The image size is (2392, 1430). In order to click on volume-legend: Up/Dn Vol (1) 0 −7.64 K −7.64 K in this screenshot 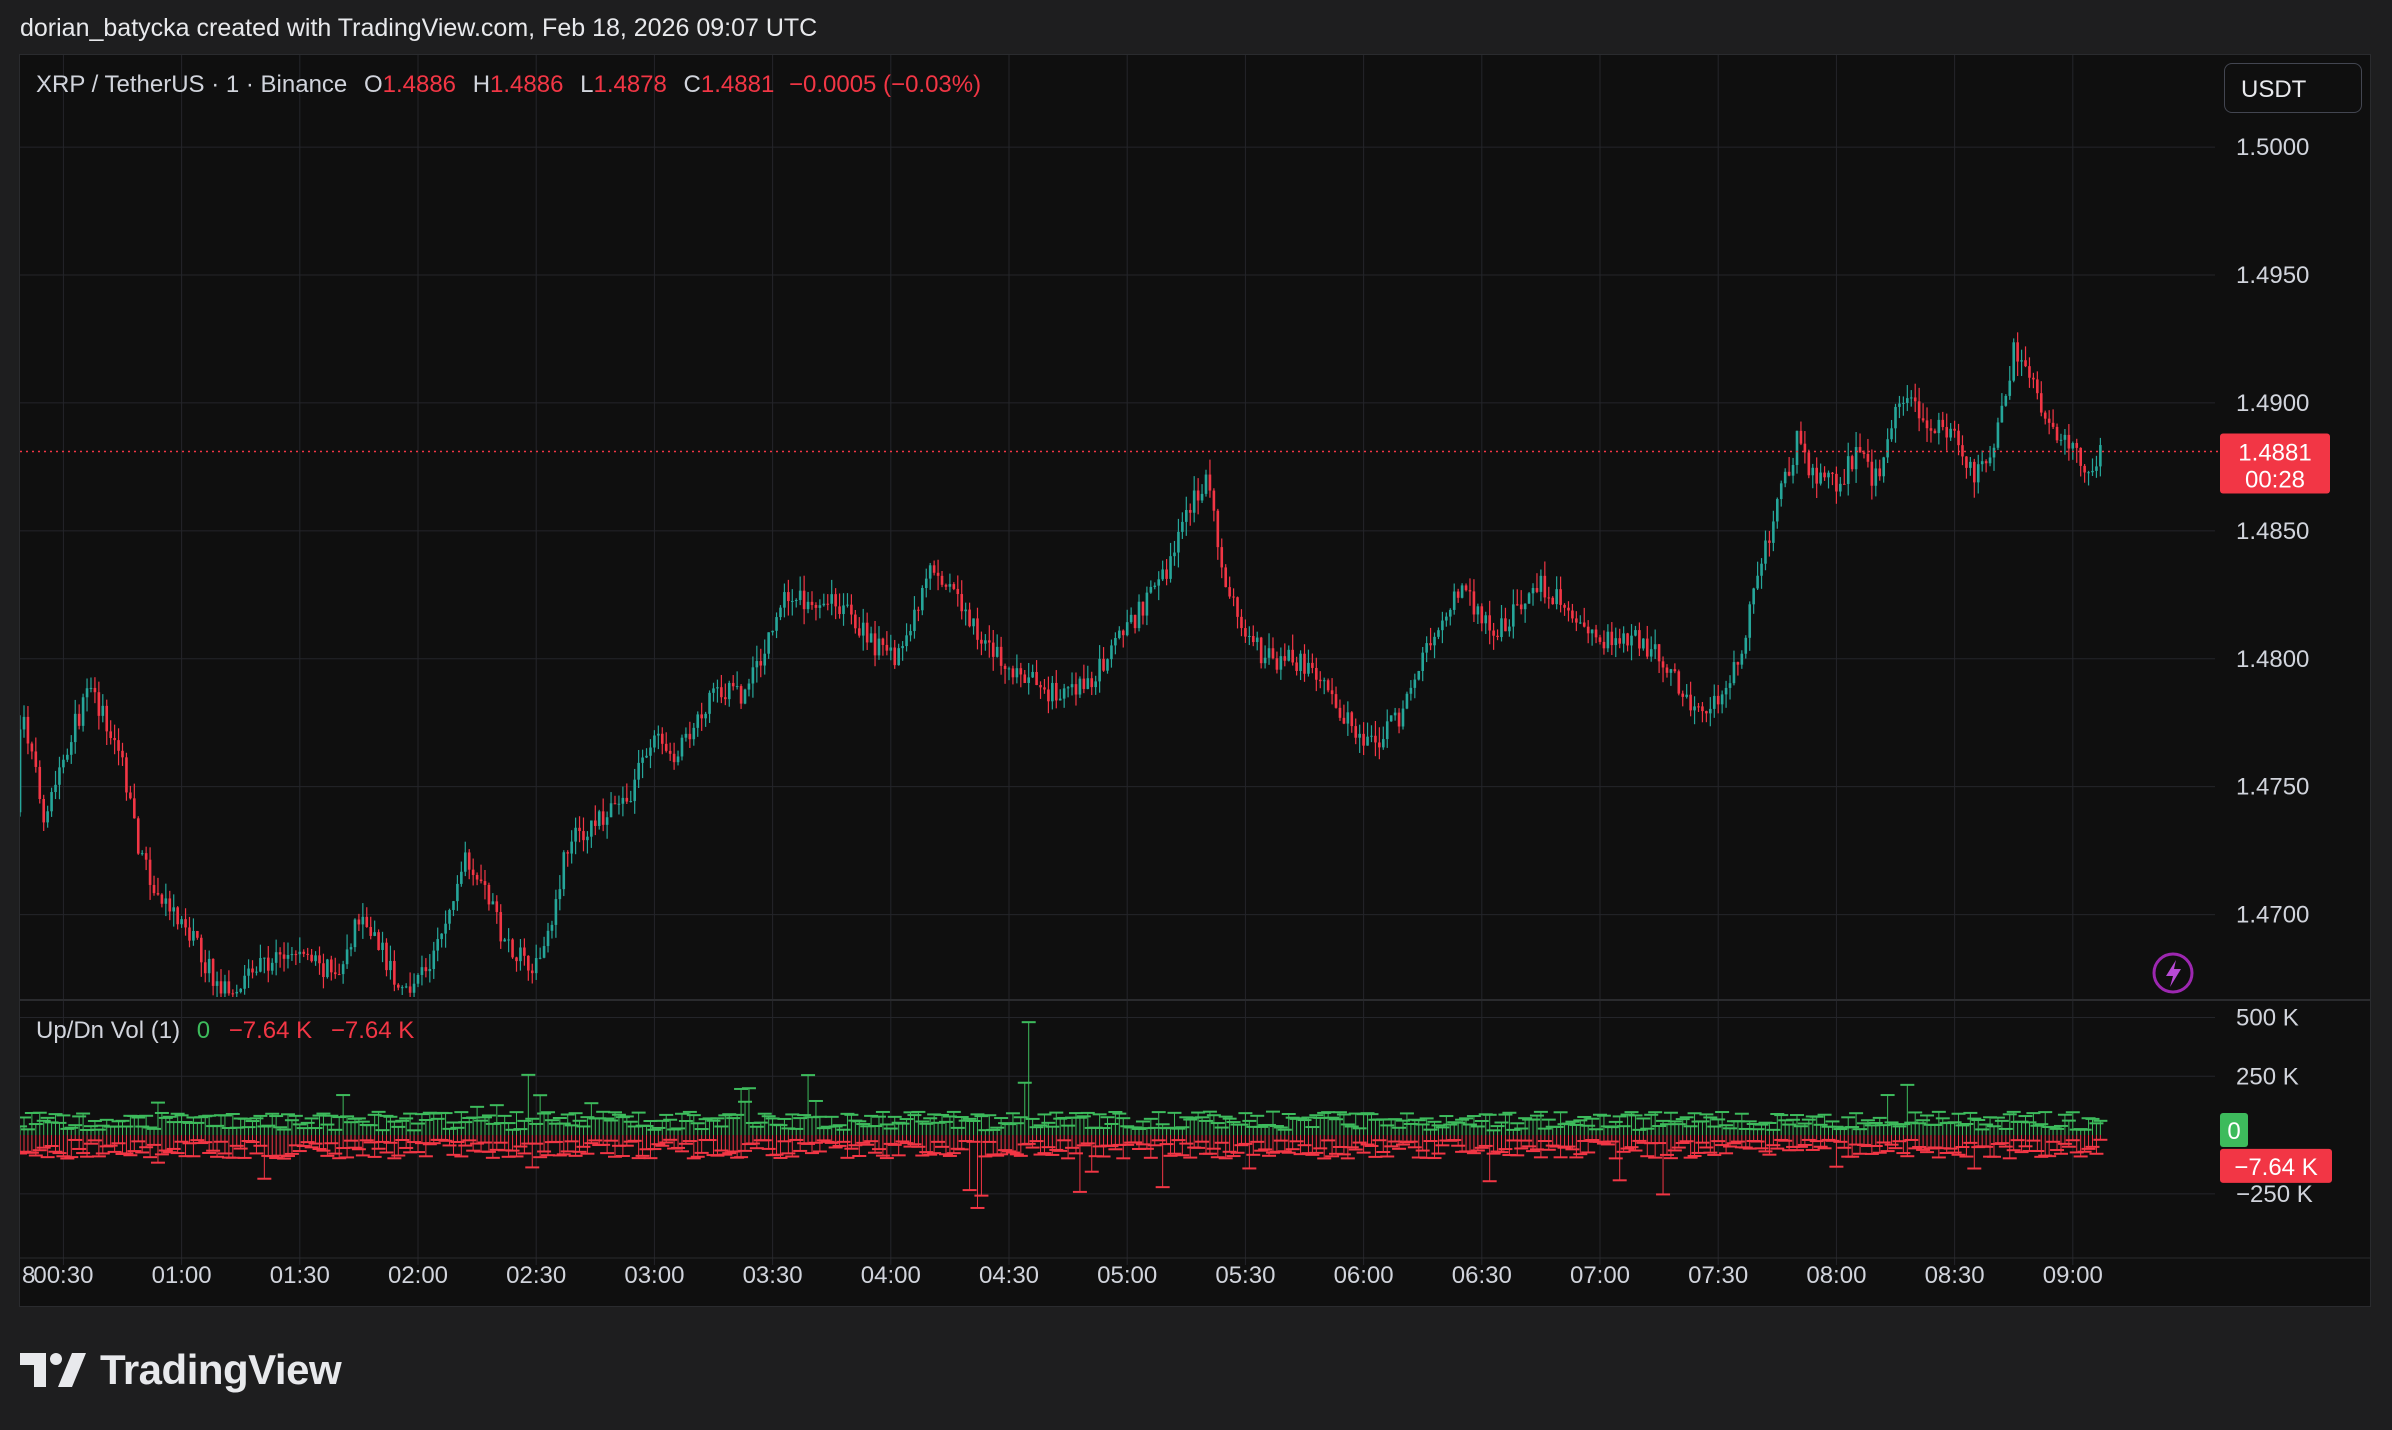, I will do `click(225, 1031)`.